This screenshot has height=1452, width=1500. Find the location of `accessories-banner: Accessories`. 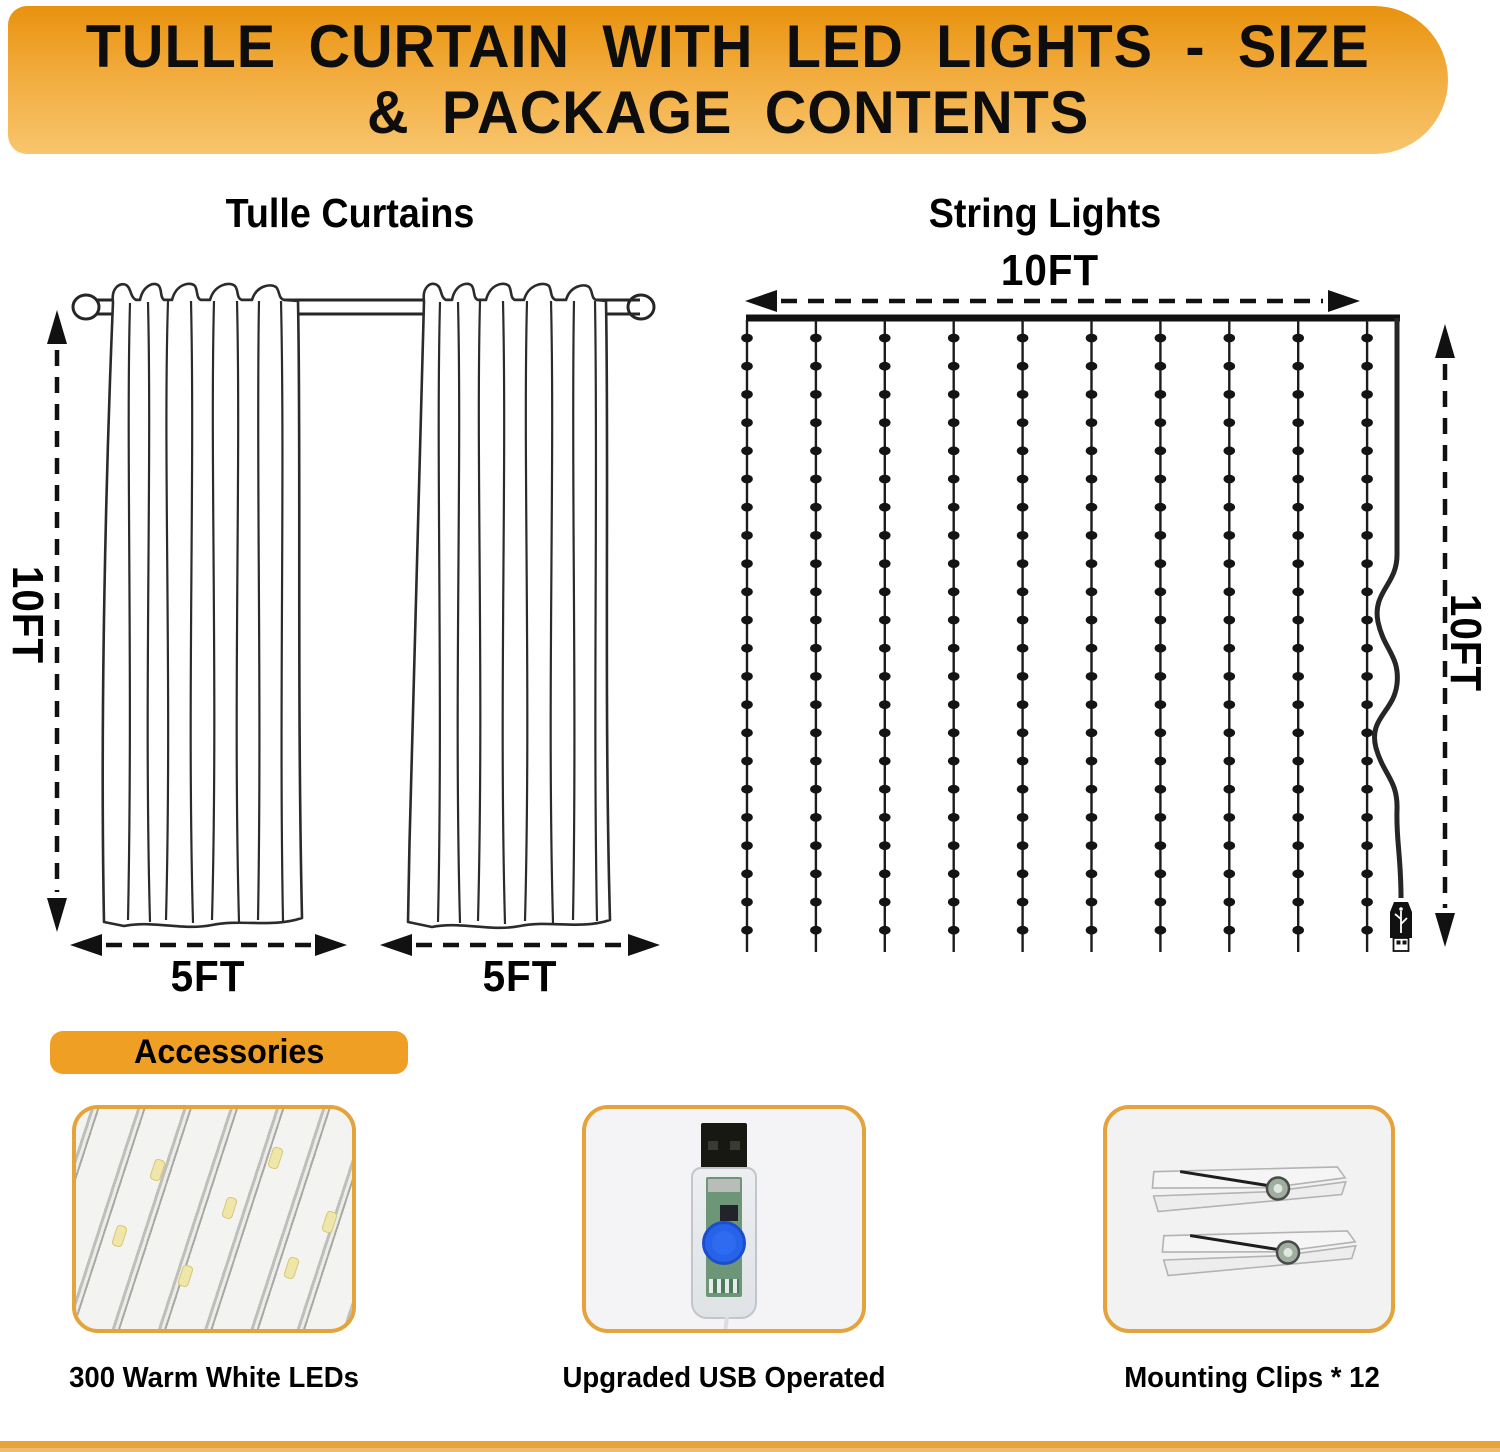

accessories-banner: Accessories is located at coordinates (229, 1052).